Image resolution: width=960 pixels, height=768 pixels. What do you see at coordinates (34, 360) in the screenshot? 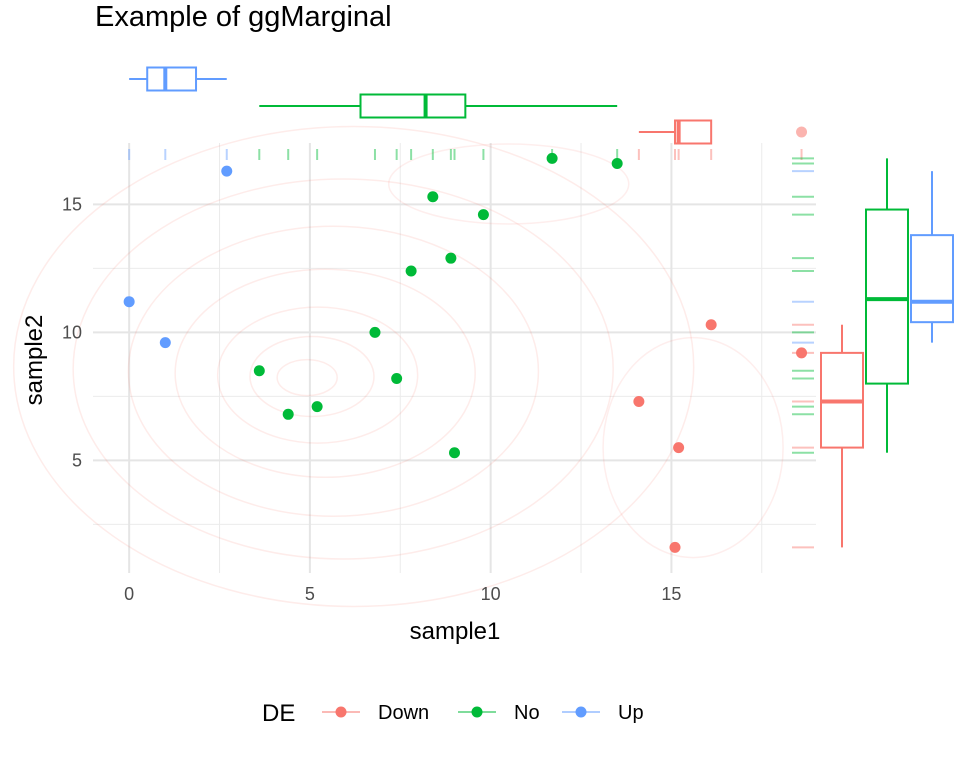
I see `y-axis-title: sample2` at bounding box center [34, 360].